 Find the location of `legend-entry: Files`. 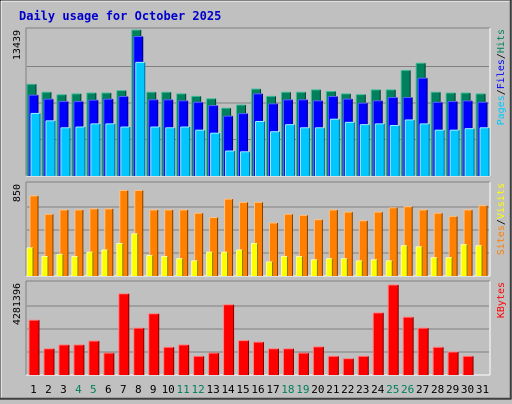

legend-entry: Files is located at coordinates (501, 74).